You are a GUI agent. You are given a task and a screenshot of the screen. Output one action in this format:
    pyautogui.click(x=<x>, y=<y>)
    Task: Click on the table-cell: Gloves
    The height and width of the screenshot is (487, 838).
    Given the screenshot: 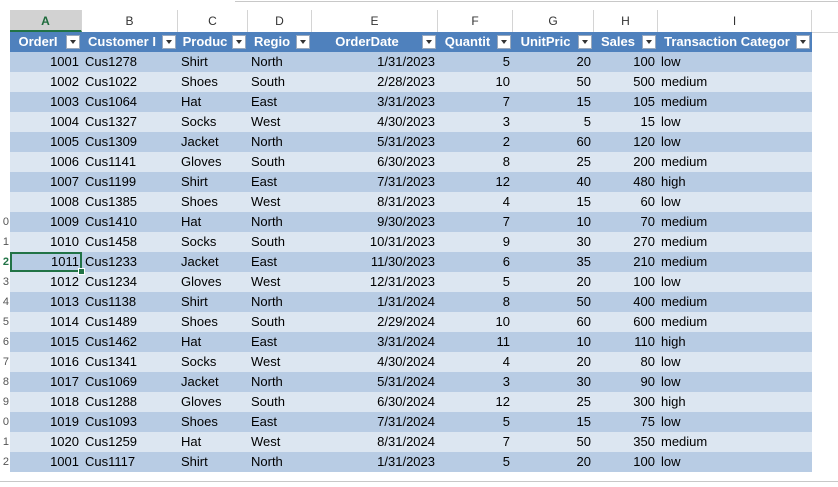 What is the action you would take?
    pyautogui.click(x=201, y=161)
    